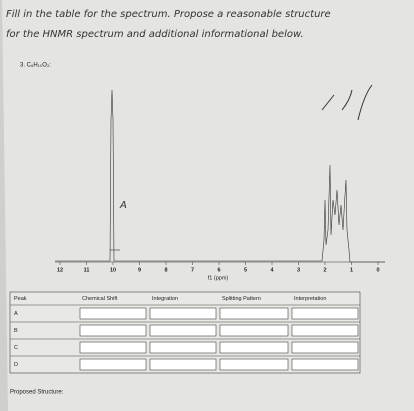  I want to click on x-axis-label: f1 (ppm), so click(218, 278).